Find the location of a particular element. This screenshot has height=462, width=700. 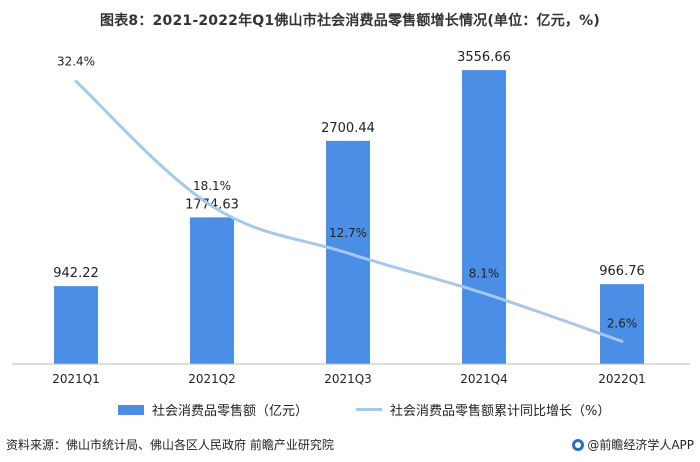

brand-credit: @前瞻经济学人APP is located at coordinates (633, 444).